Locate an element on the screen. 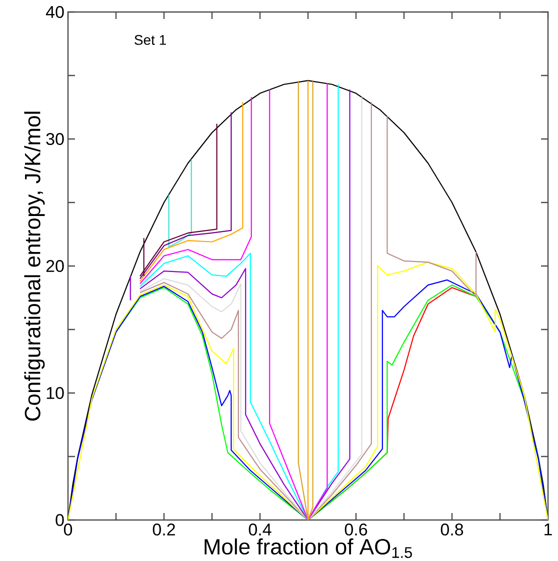 Image resolution: width=558 pixels, height=561 pixels. y-axis-title: Configurational entropy, J/K/mol is located at coordinates (34, 266).